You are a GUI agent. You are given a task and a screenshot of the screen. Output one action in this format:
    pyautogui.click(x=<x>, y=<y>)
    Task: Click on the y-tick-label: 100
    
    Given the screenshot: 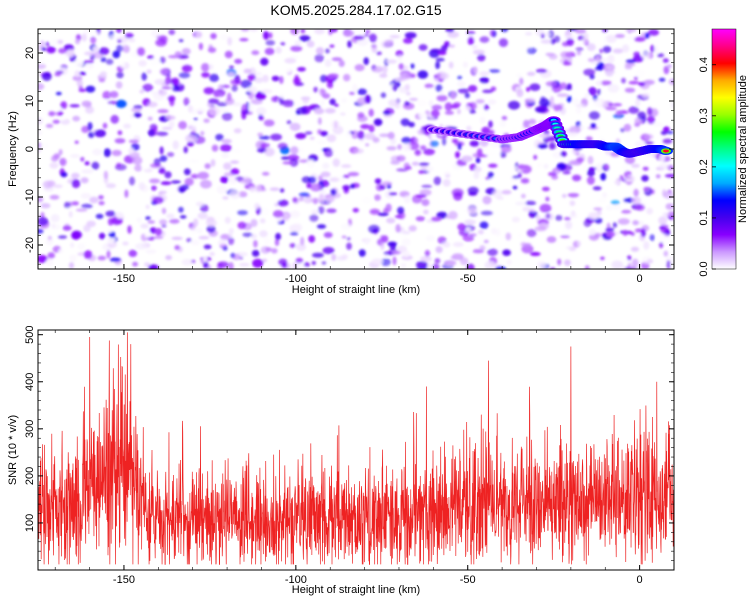 What is the action you would take?
    pyautogui.click(x=30, y=523)
    